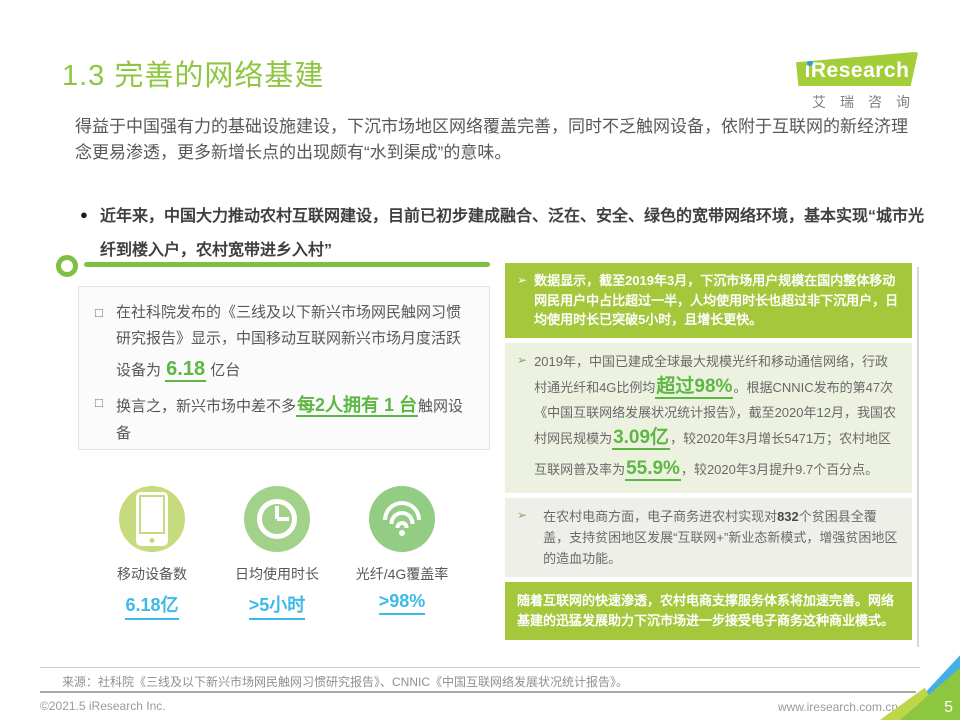  What do you see at coordinates (694, 387) in the screenshot?
I see `coverage-98-highlight: 超过98%` at bounding box center [694, 387].